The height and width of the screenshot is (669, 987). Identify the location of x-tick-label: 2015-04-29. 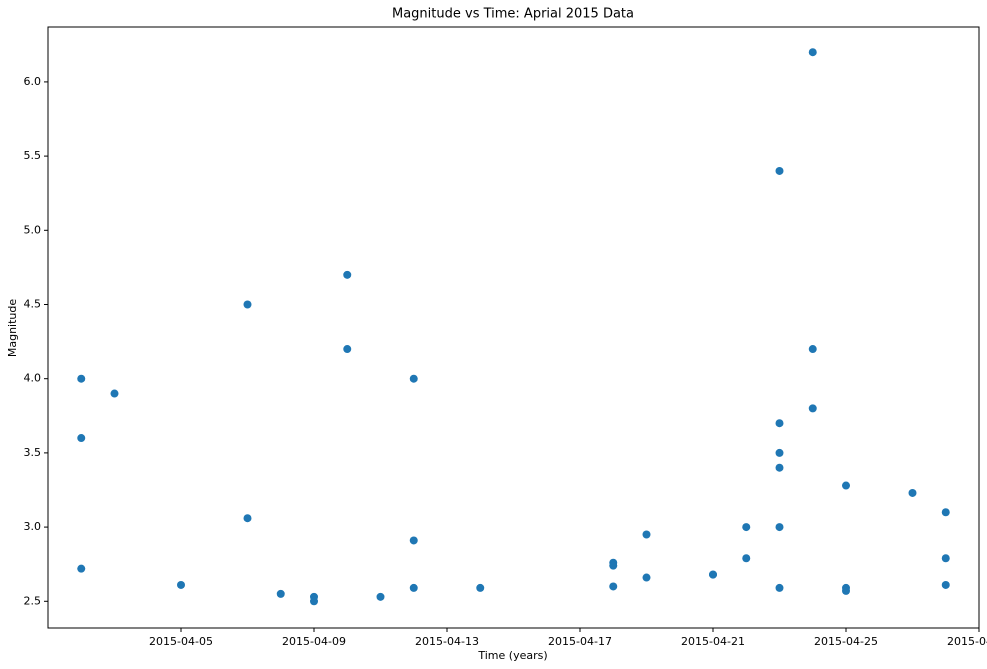
(967, 641).